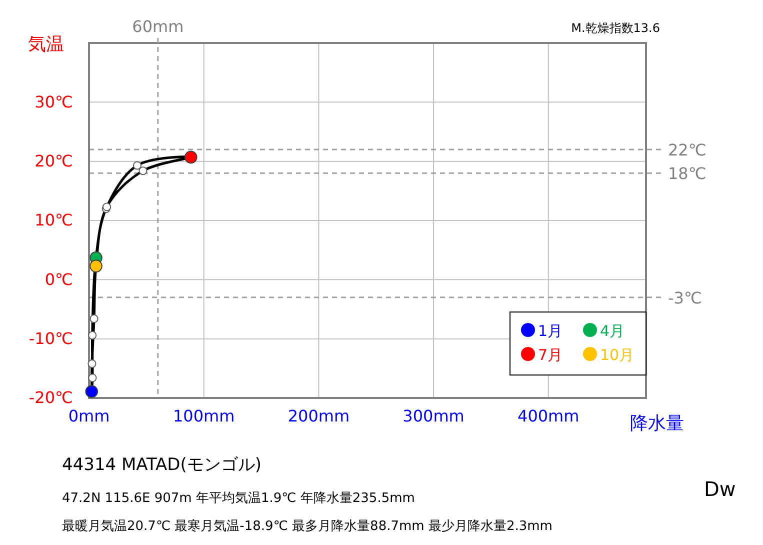  Describe the element at coordinates (50, 338) in the screenshot. I see `y-tick-label: -10℃` at that location.